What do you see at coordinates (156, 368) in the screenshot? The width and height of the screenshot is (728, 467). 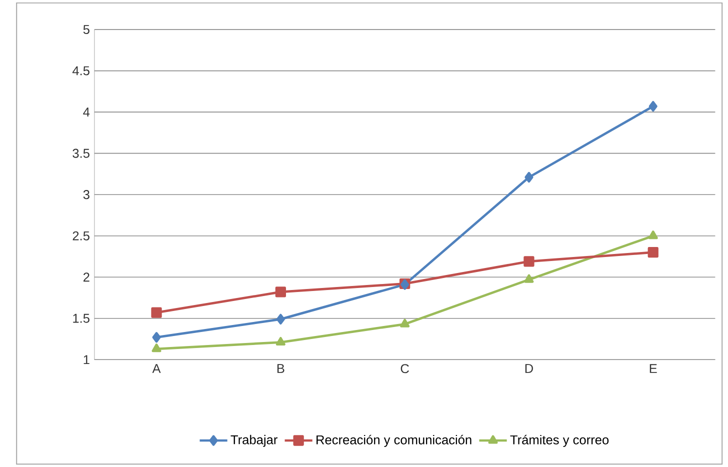 I see `x-tick-label: A` at bounding box center [156, 368].